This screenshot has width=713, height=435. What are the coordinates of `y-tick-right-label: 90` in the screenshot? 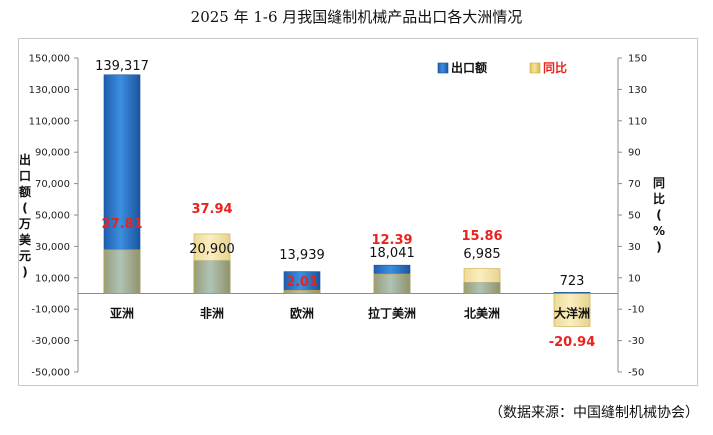 It's located at (634, 153).